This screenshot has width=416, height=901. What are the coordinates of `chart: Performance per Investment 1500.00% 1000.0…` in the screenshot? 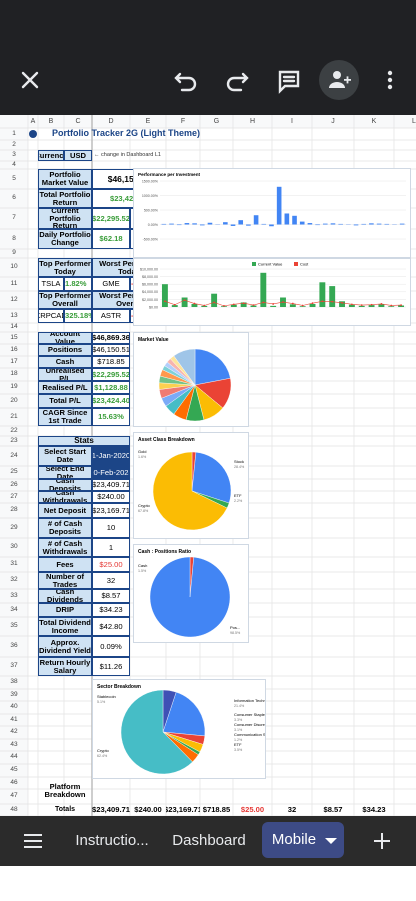 It's located at (272, 213).